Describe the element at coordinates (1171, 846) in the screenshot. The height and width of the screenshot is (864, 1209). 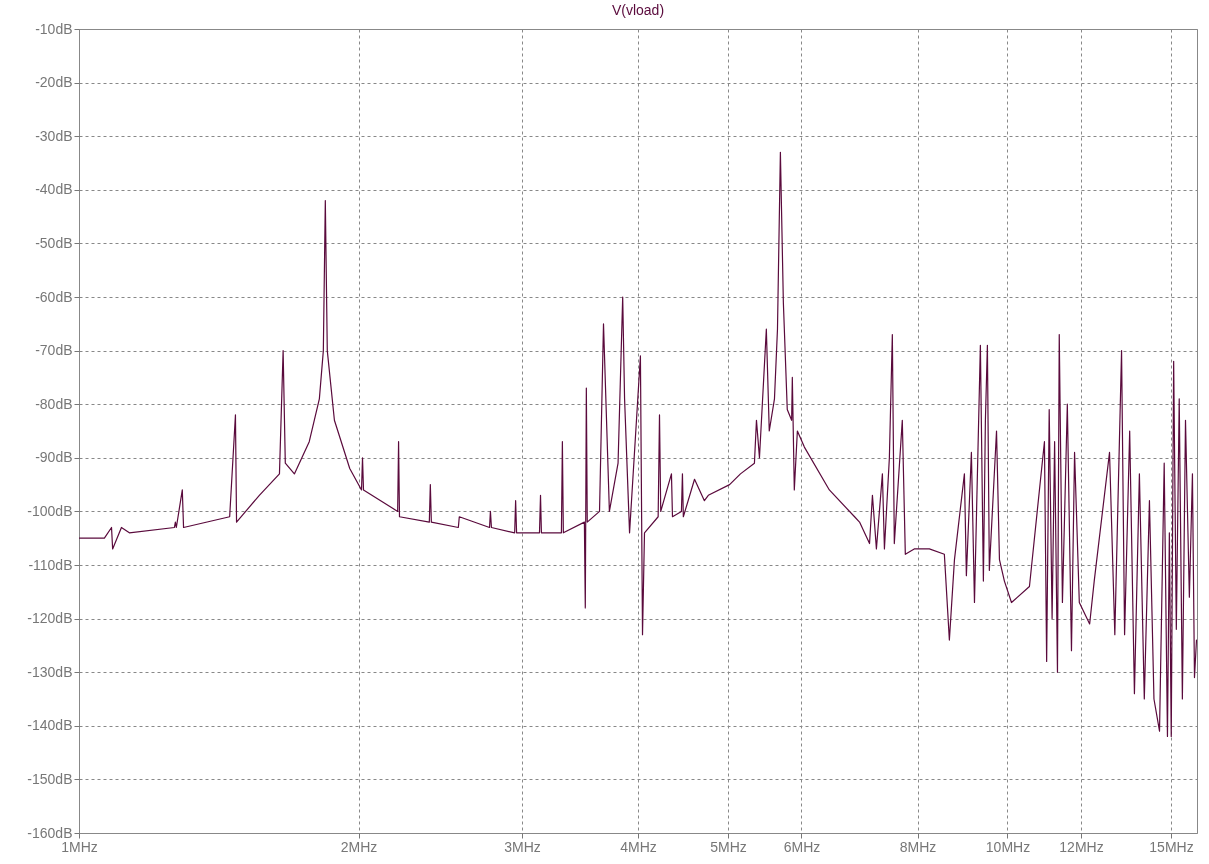
I see `x-tick-label: 15MHz` at that location.